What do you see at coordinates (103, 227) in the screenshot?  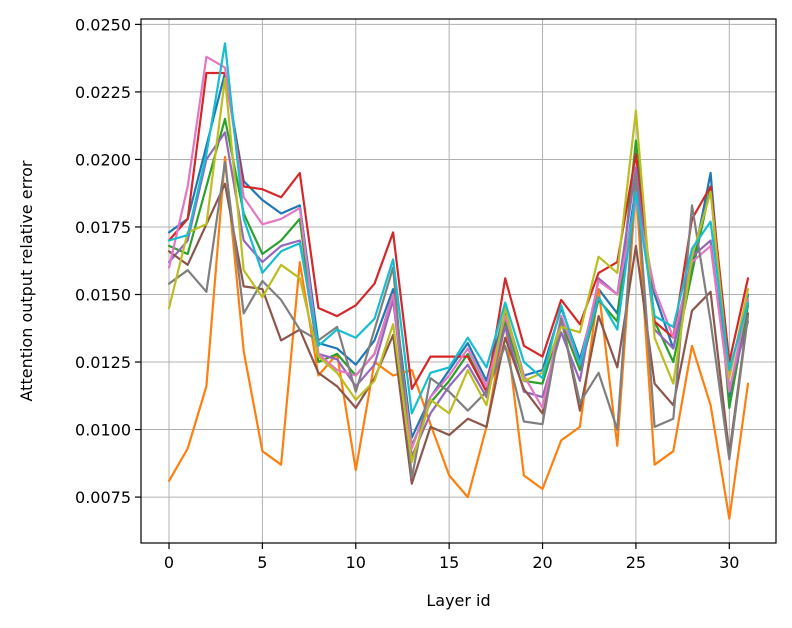 I see `y-tick-label: 0.0175` at bounding box center [103, 227].